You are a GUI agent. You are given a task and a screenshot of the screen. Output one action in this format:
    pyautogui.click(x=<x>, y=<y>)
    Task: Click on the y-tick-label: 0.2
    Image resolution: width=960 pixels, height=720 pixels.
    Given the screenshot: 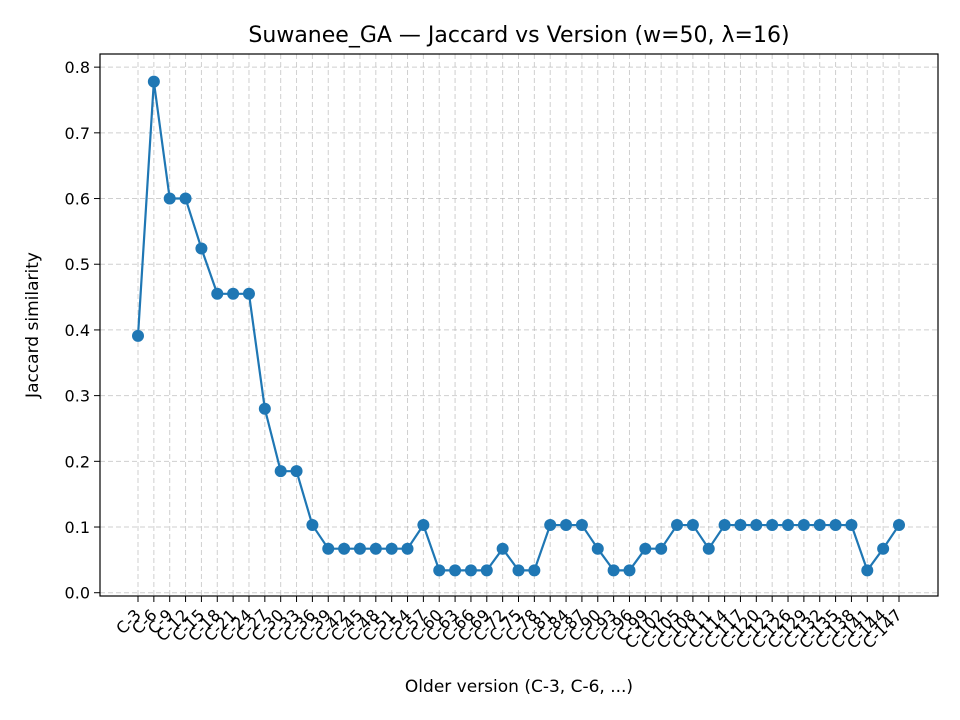 What is the action you would take?
    pyautogui.click(x=77, y=461)
    